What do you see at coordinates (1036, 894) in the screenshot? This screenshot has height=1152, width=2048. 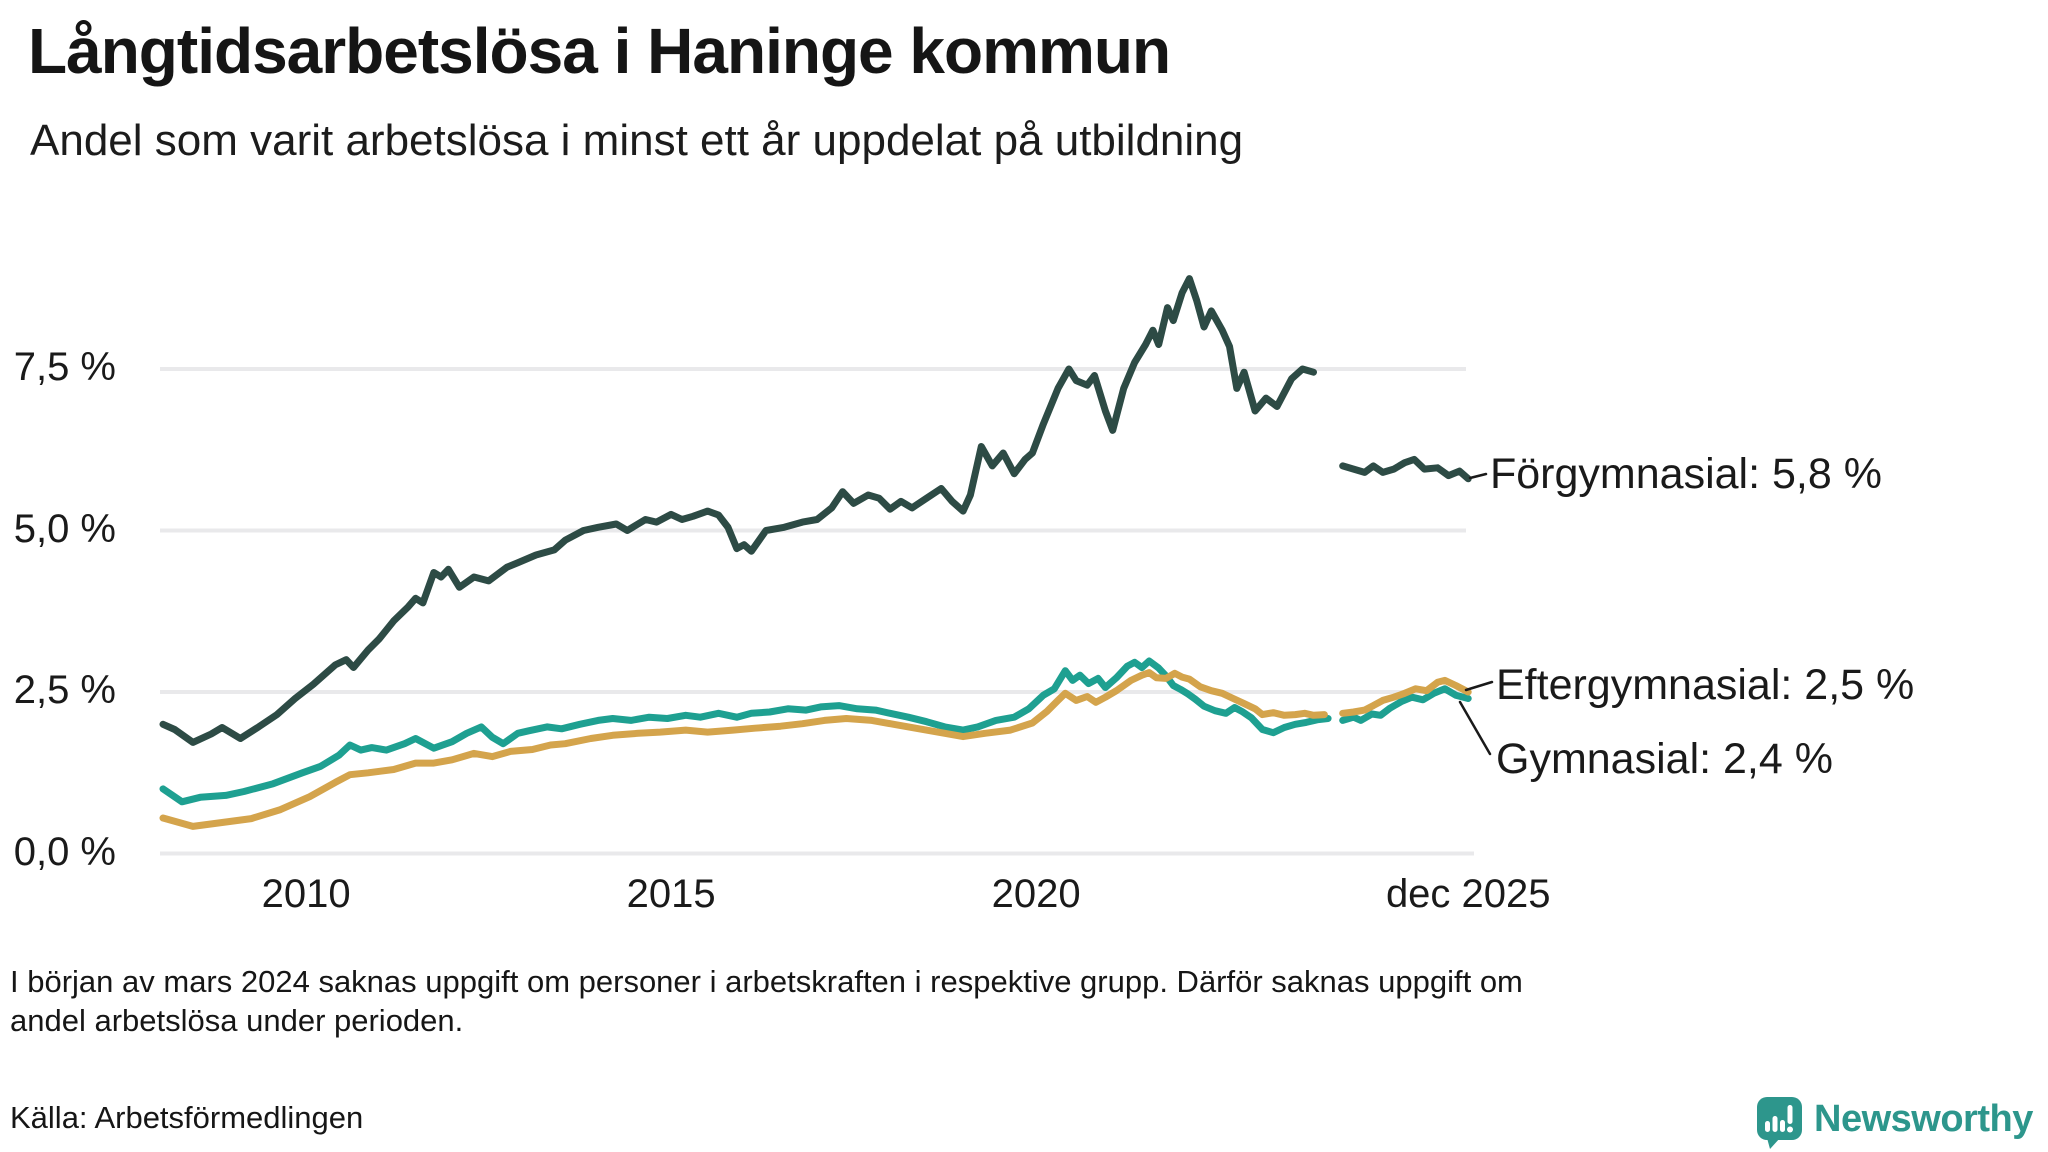 I see `x-tick-label: 2020` at bounding box center [1036, 894].